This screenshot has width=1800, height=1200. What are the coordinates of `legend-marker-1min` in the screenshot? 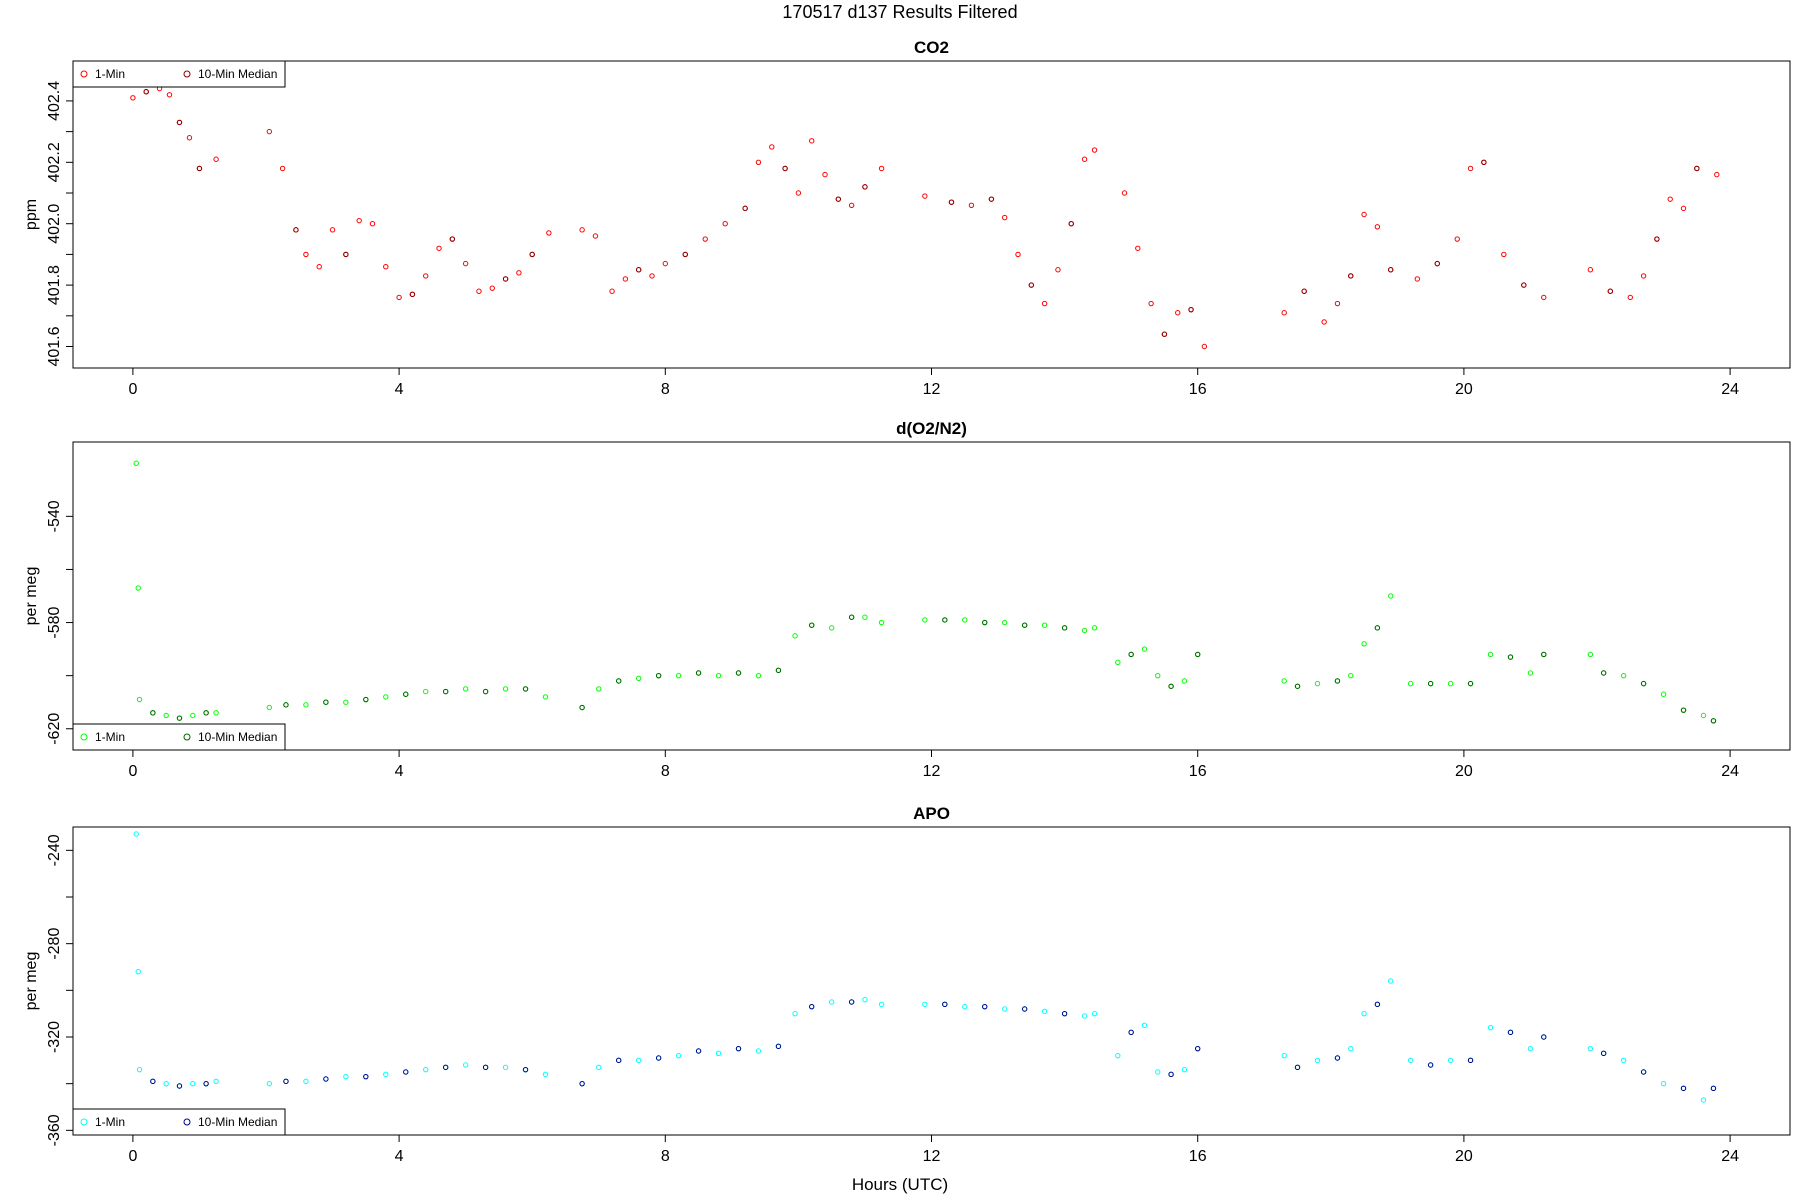 It's located at (84, 737).